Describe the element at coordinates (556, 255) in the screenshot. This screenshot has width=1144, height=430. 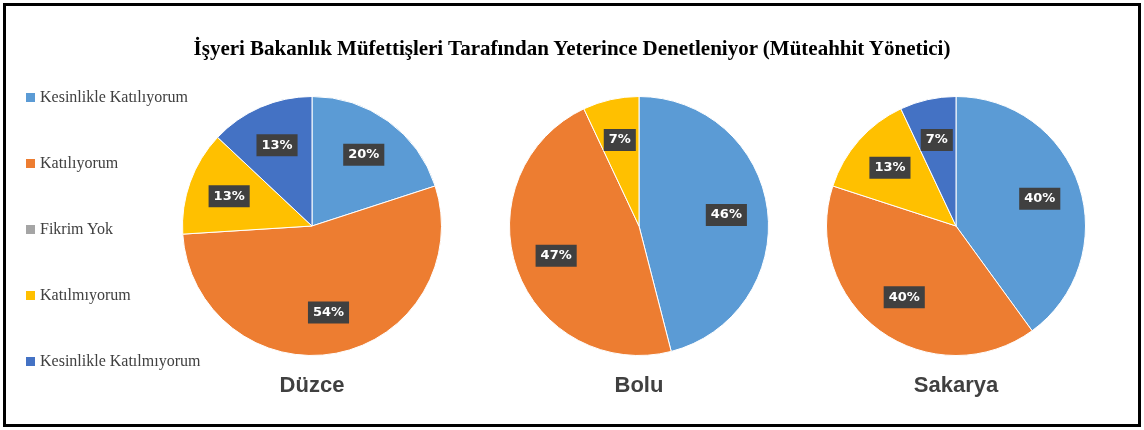
I see `data-label: 47%` at that location.